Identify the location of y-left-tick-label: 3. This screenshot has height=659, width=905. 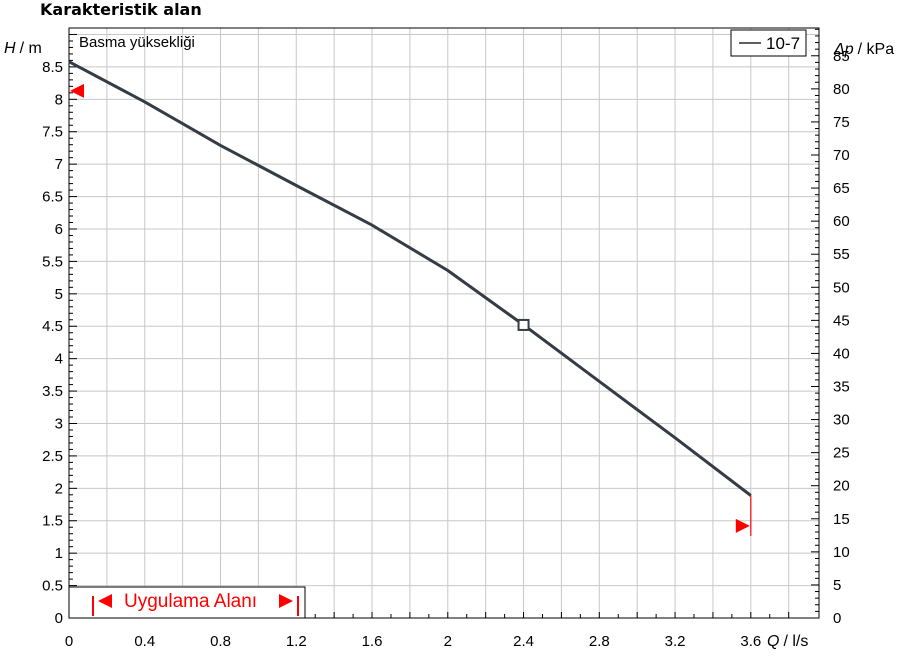
(59, 423).